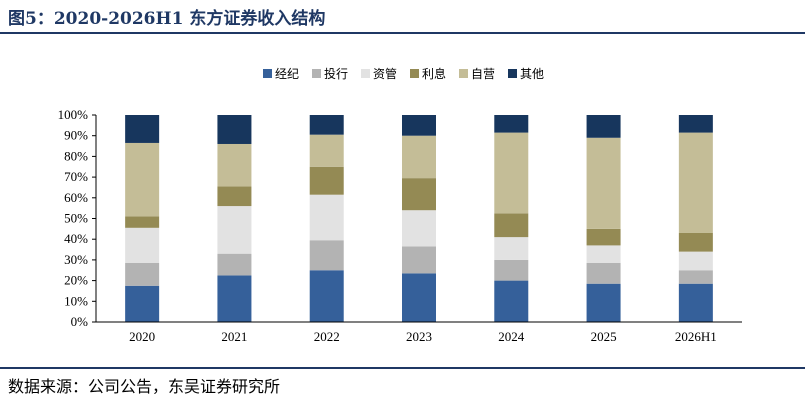  Describe the element at coordinates (234, 336) in the screenshot. I see `x-tick-label-1: 2021` at that location.